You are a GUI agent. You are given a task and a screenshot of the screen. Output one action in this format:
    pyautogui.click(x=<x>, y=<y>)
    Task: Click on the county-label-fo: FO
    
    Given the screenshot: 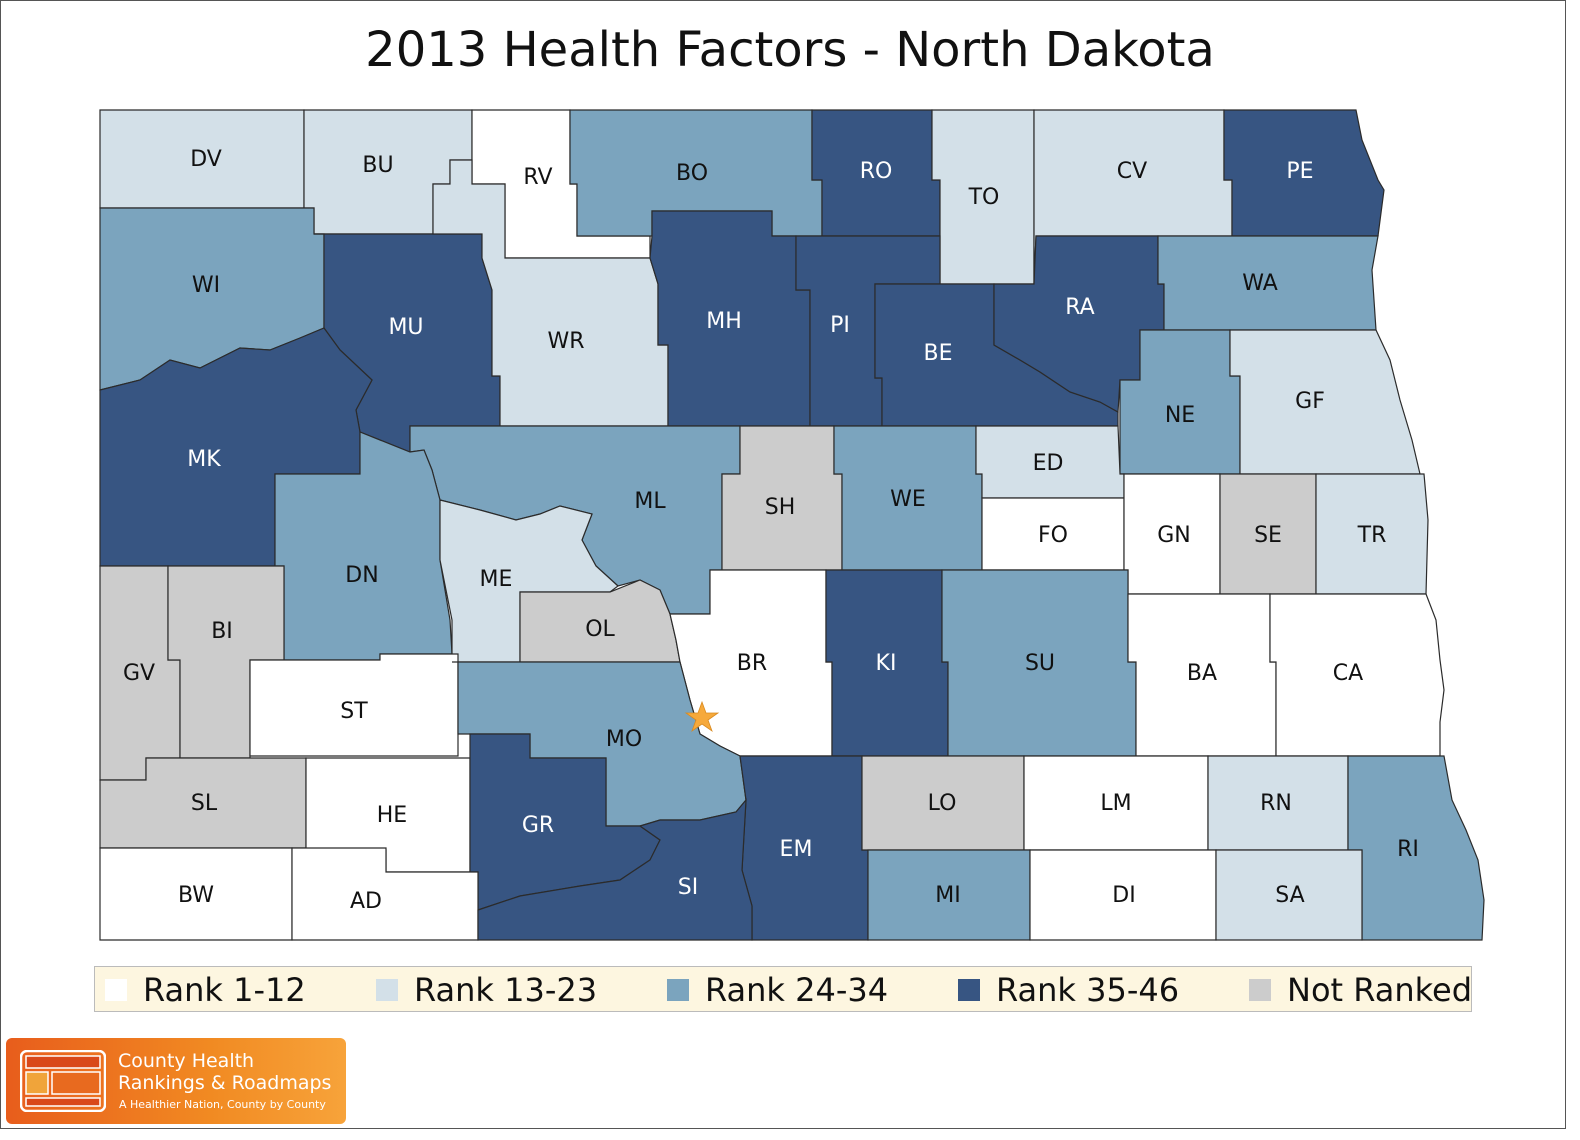 What is the action you would take?
    pyautogui.click(x=1053, y=535)
    